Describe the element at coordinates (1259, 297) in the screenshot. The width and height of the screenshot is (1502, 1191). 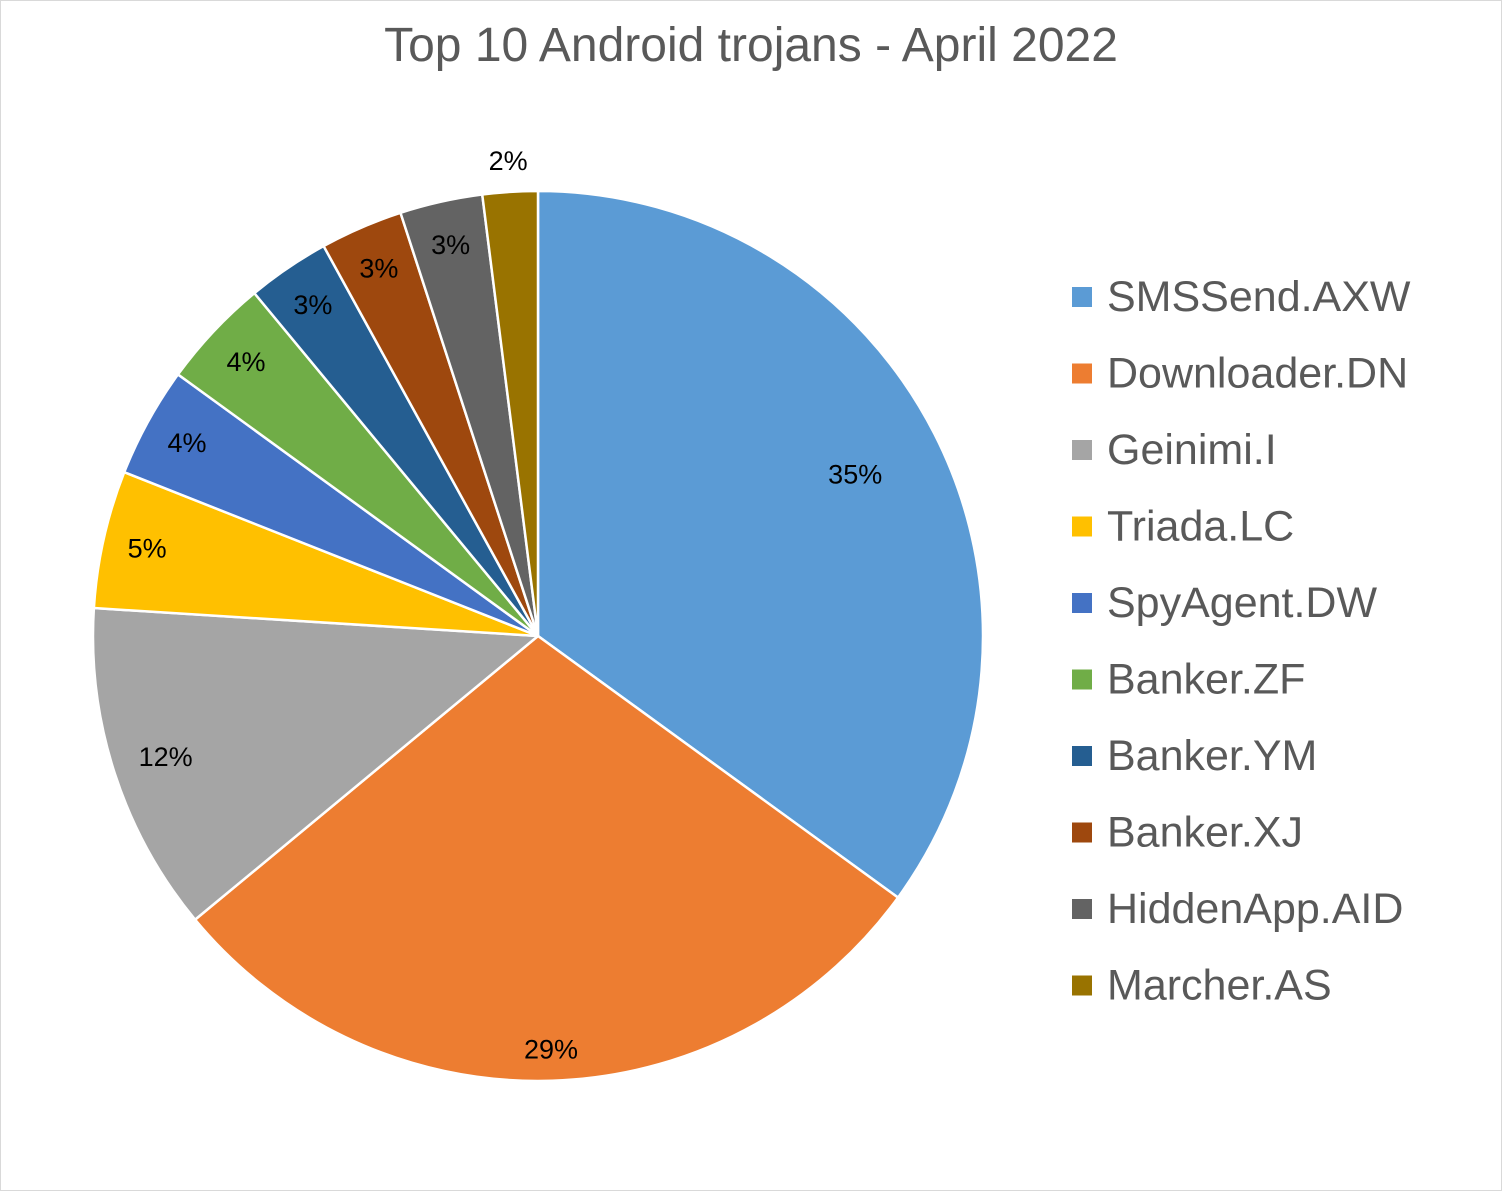
I see `legend-label-smssend-axw: SMSSend.AXW` at that location.